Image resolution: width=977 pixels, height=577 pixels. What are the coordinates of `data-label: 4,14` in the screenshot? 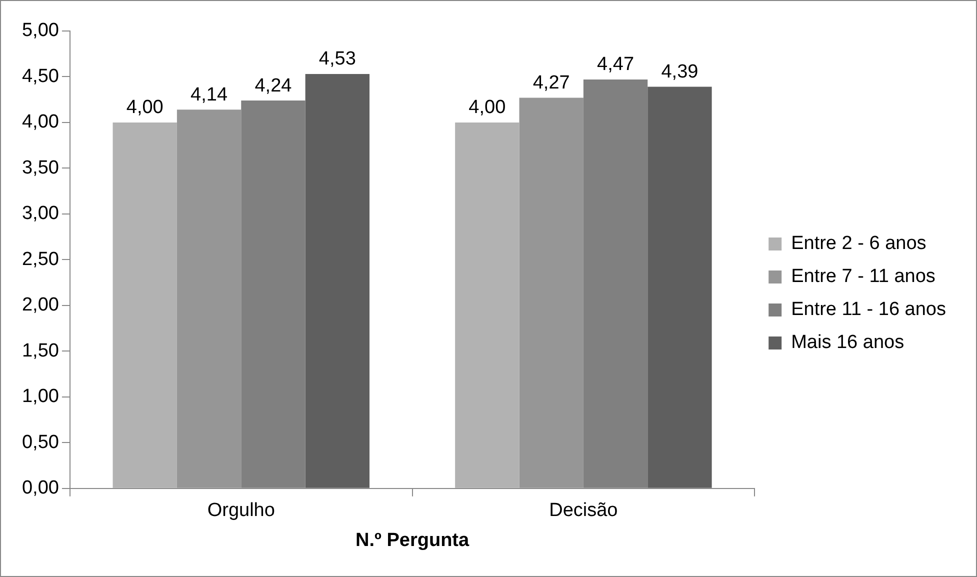 It's located at (209, 95).